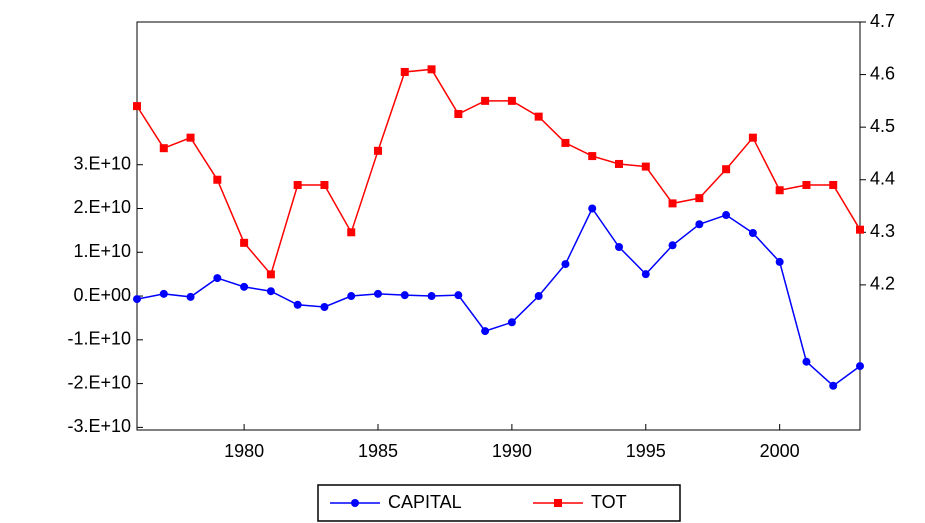 The image size is (925, 523). Describe the element at coordinates (882, 231) in the screenshot. I see `y2-tick-label: 4.3` at that location.